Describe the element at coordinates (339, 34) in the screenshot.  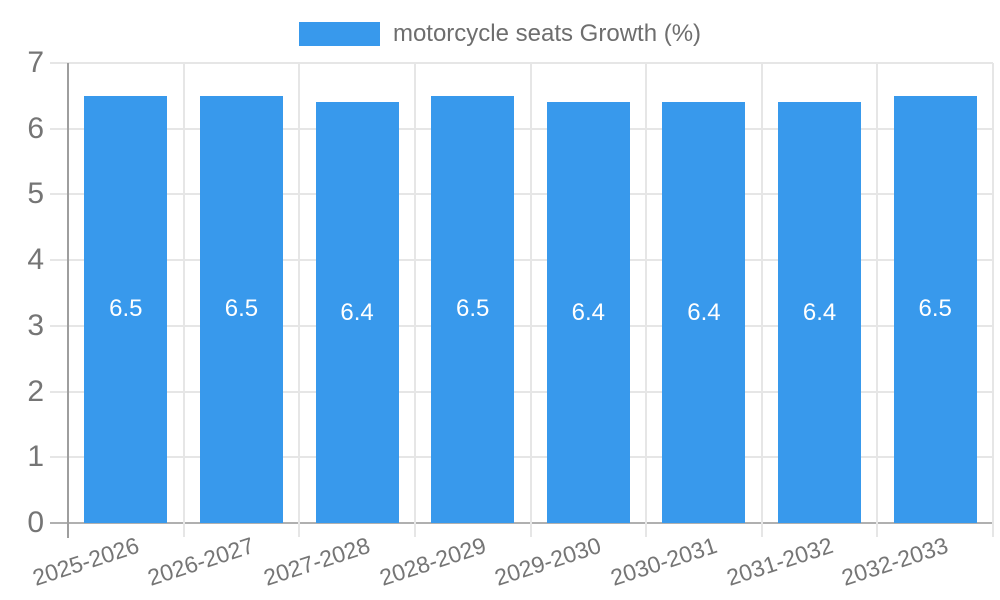
I see `legend-swatch` at that location.